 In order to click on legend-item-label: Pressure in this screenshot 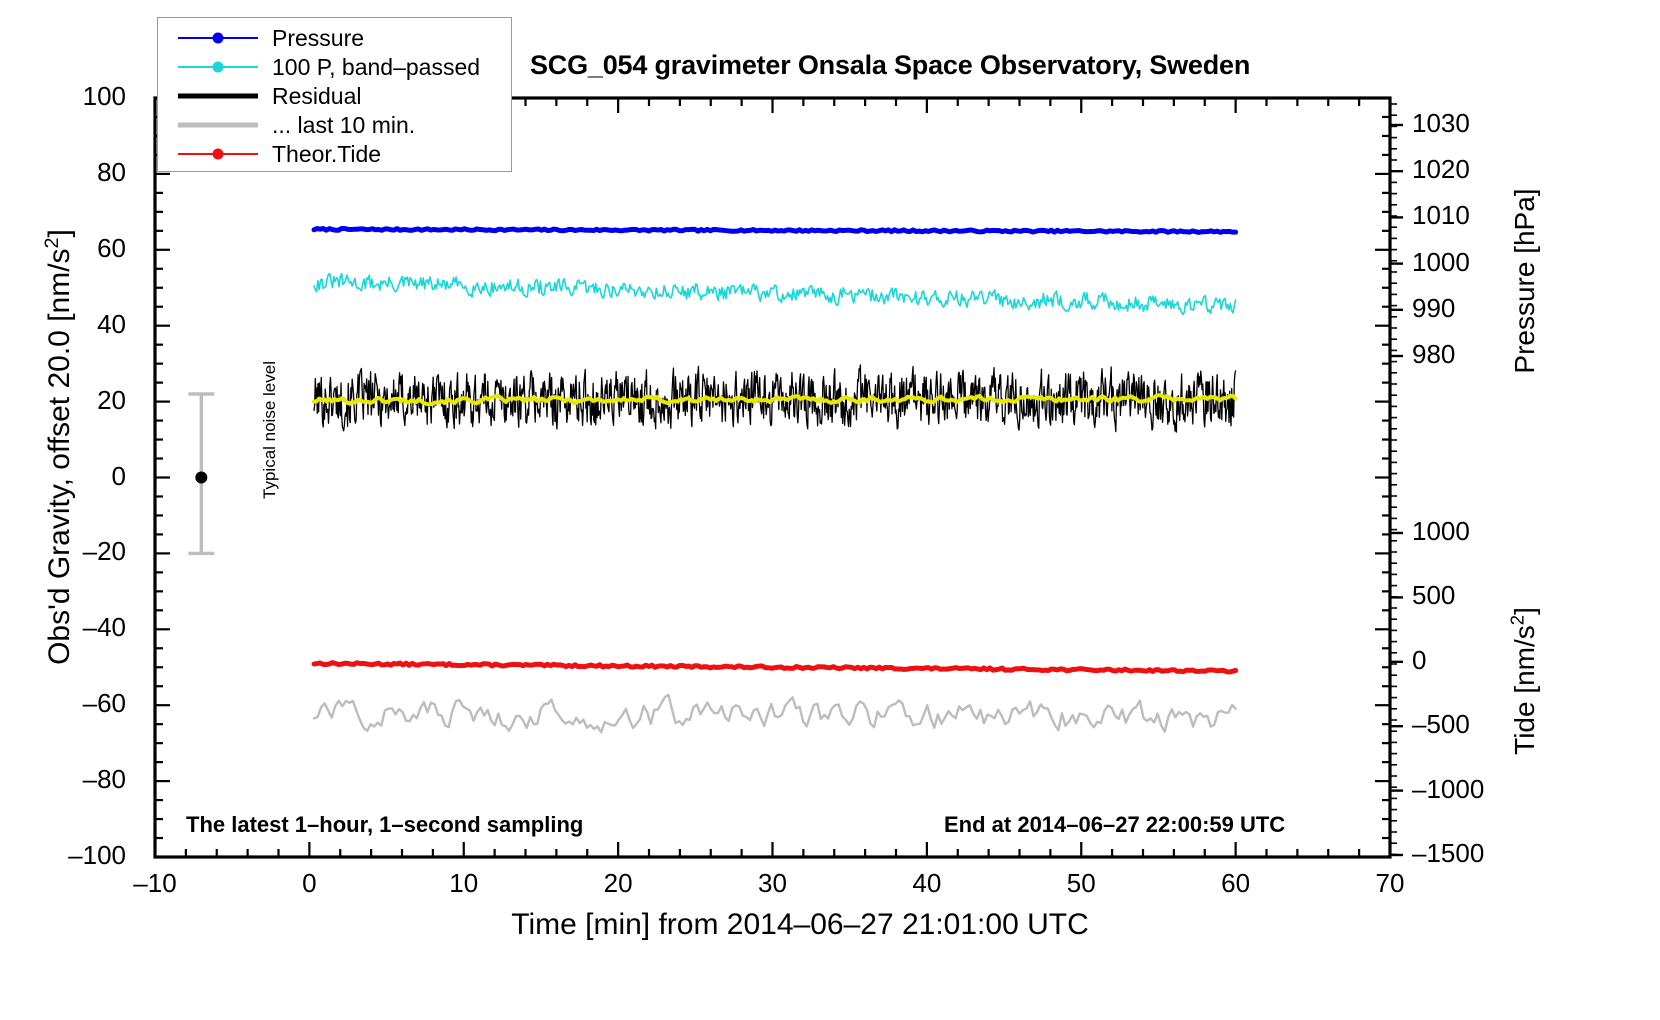, I will do `click(318, 38)`.